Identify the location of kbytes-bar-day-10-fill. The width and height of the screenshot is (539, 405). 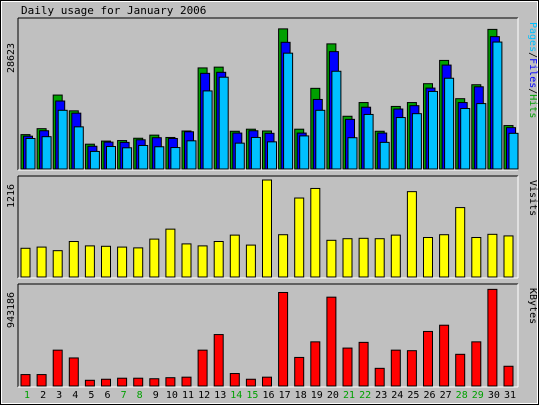
(170, 382).